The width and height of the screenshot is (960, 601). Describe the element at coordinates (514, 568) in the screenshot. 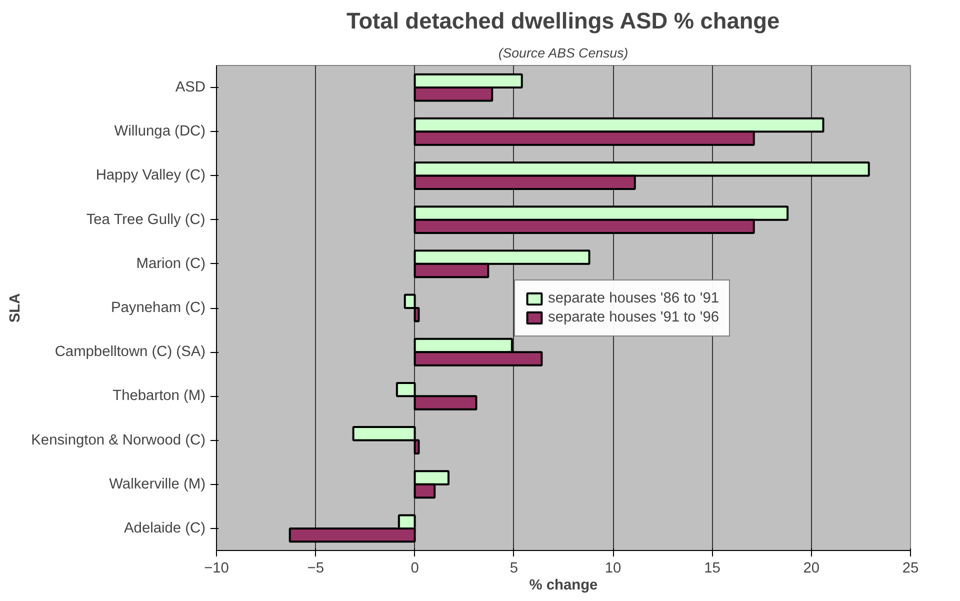

I see `x-tick-label: 5` at that location.